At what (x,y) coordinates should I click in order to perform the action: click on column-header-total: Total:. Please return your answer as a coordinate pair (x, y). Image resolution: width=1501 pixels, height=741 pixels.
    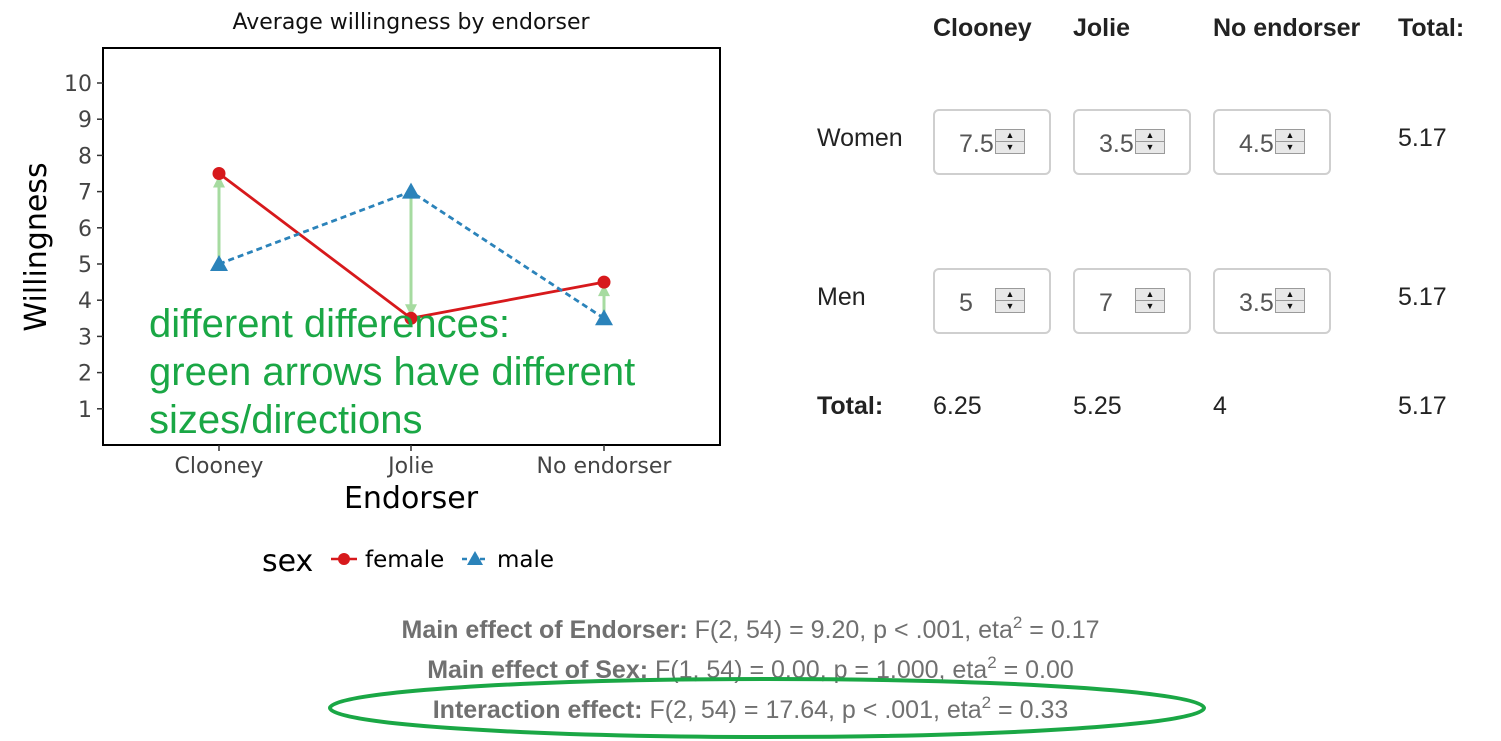
    Looking at the image, I should click on (1431, 28).